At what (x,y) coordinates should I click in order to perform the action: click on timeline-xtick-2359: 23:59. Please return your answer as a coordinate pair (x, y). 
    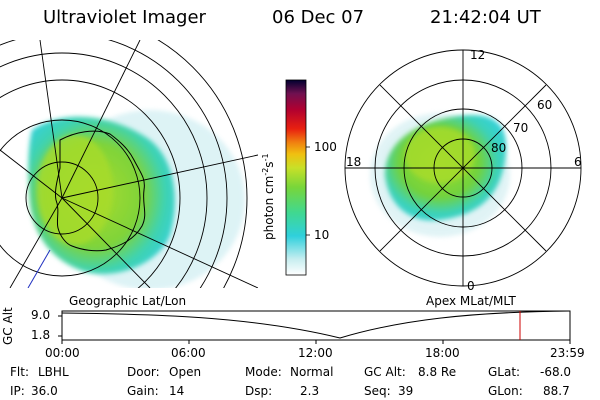
    Looking at the image, I should click on (567, 353).